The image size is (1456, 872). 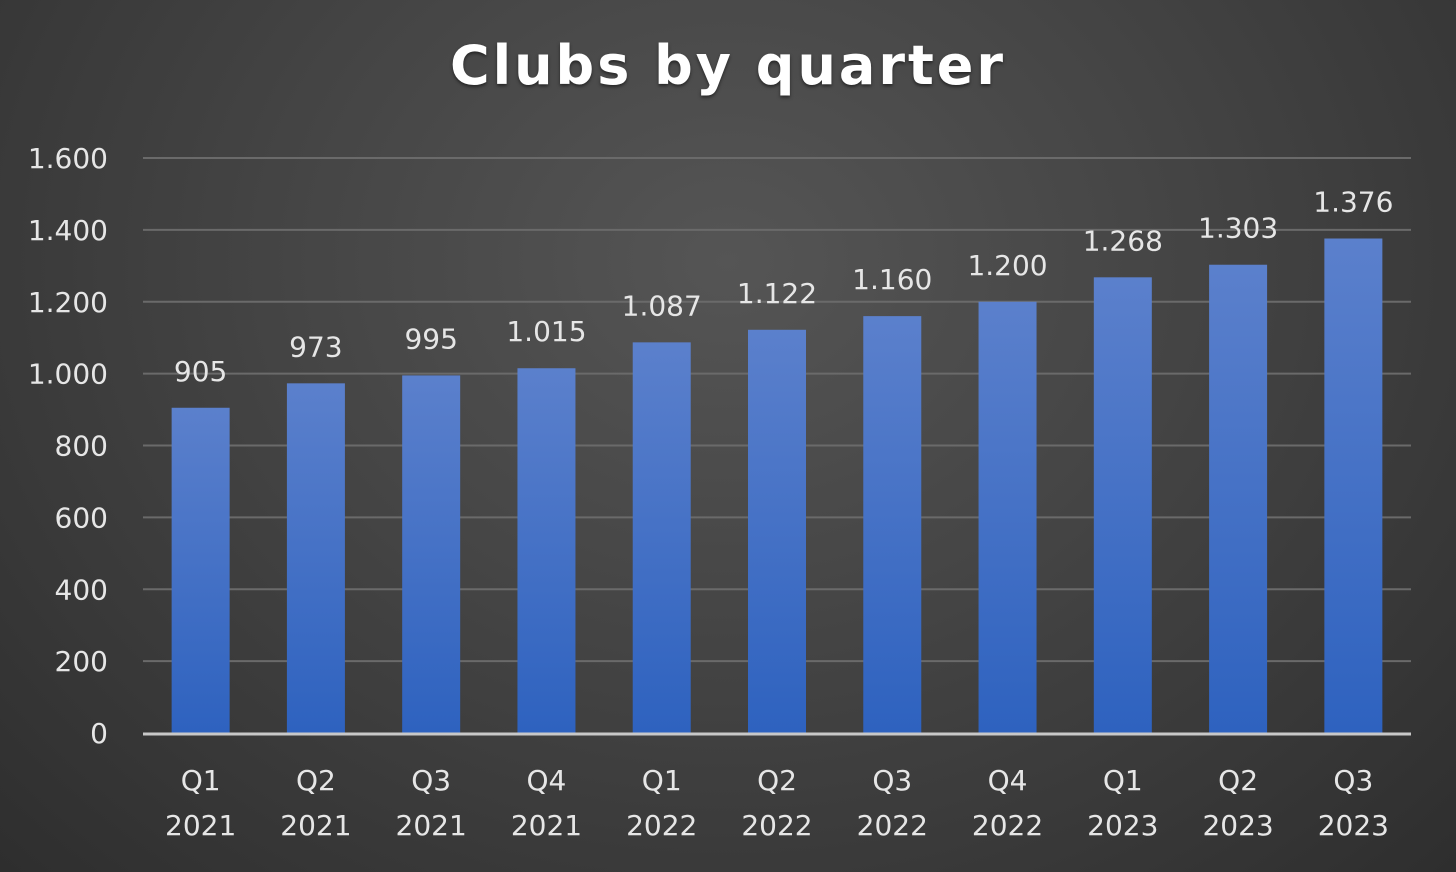 What do you see at coordinates (1353, 202) in the screenshot?
I see `data-label: 1.376` at bounding box center [1353, 202].